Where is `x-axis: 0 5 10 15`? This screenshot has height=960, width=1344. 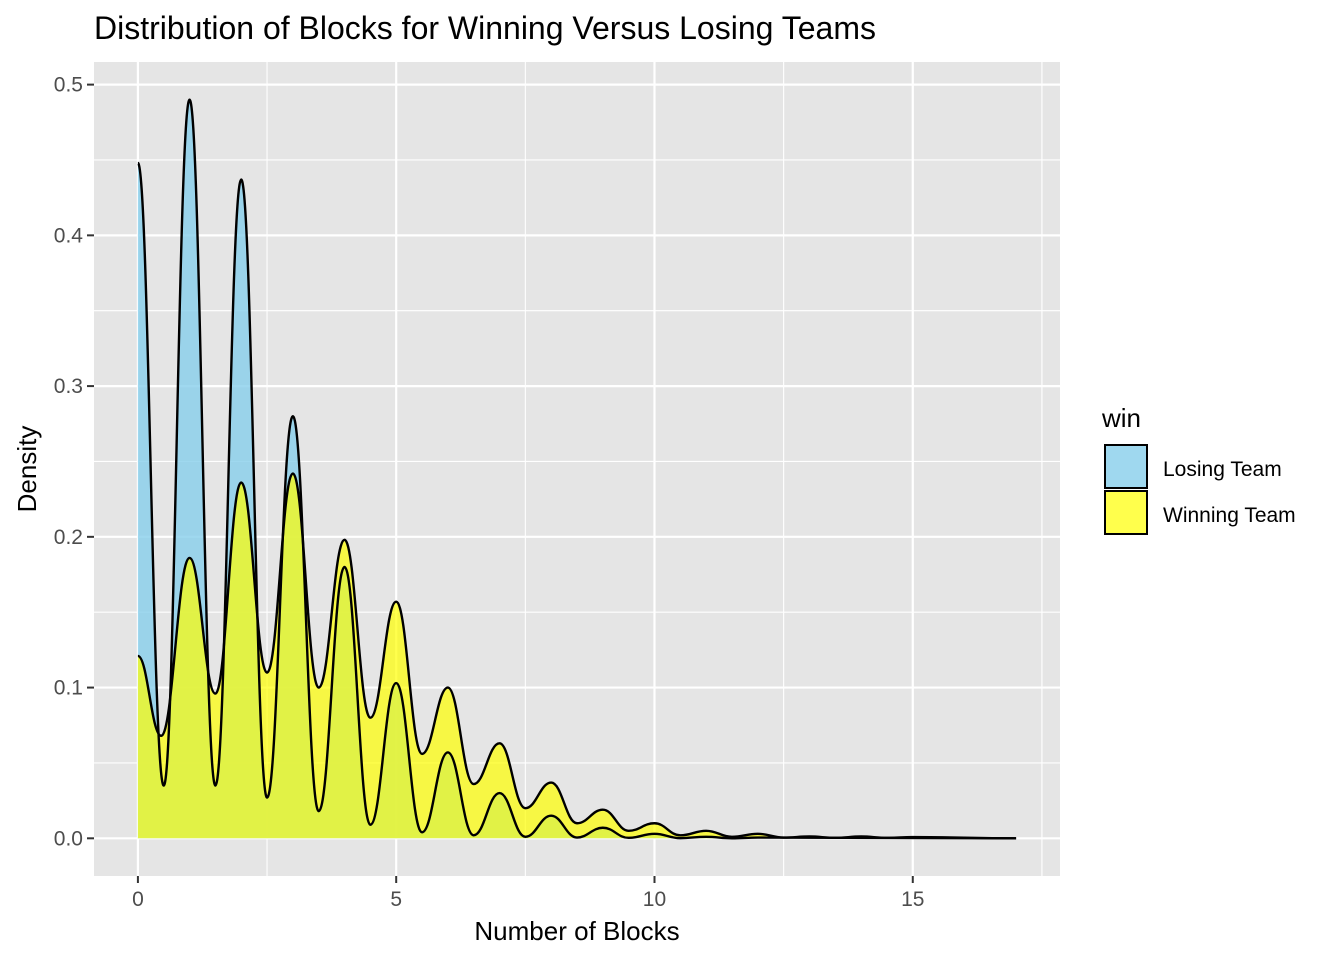 x-axis: 0 5 10 15 is located at coordinates (528, 893).